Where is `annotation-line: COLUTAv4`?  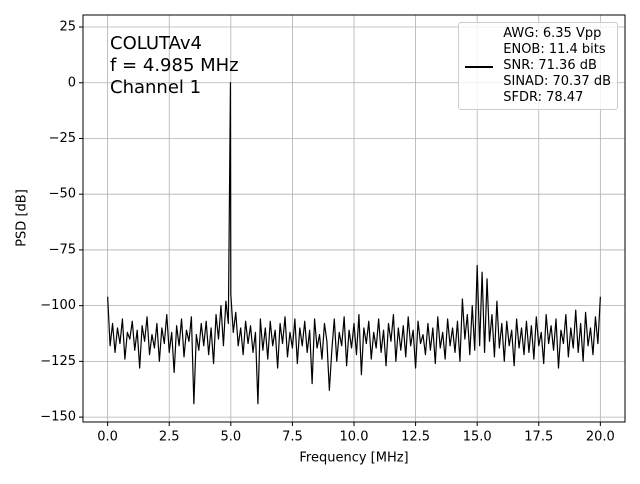 annotation-line: COLUTAv4 is located at coordinates (156, 43).